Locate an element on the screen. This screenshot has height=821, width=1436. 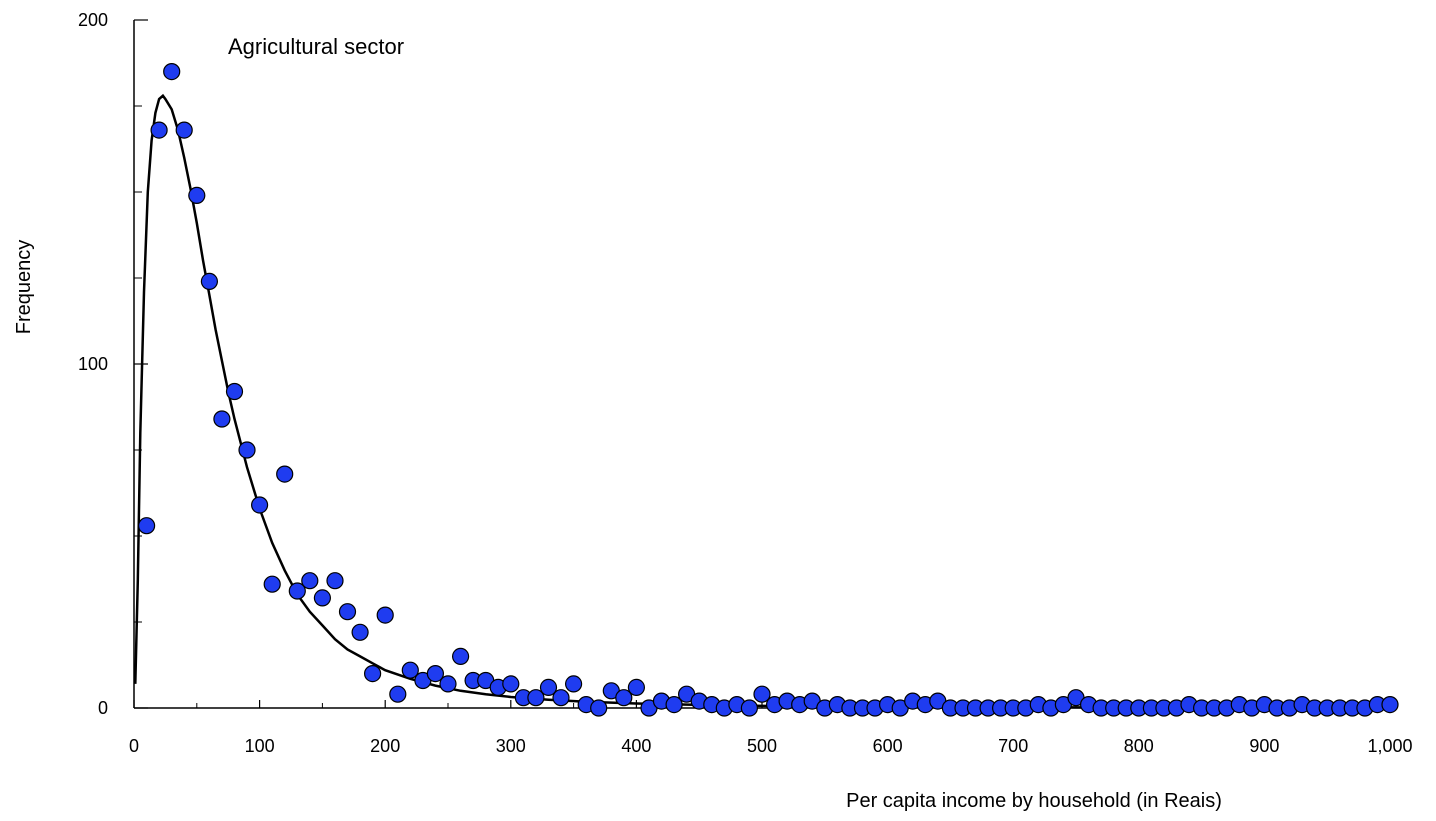
x-tick-label: 1,000 is located at coordinates (1389, 746).